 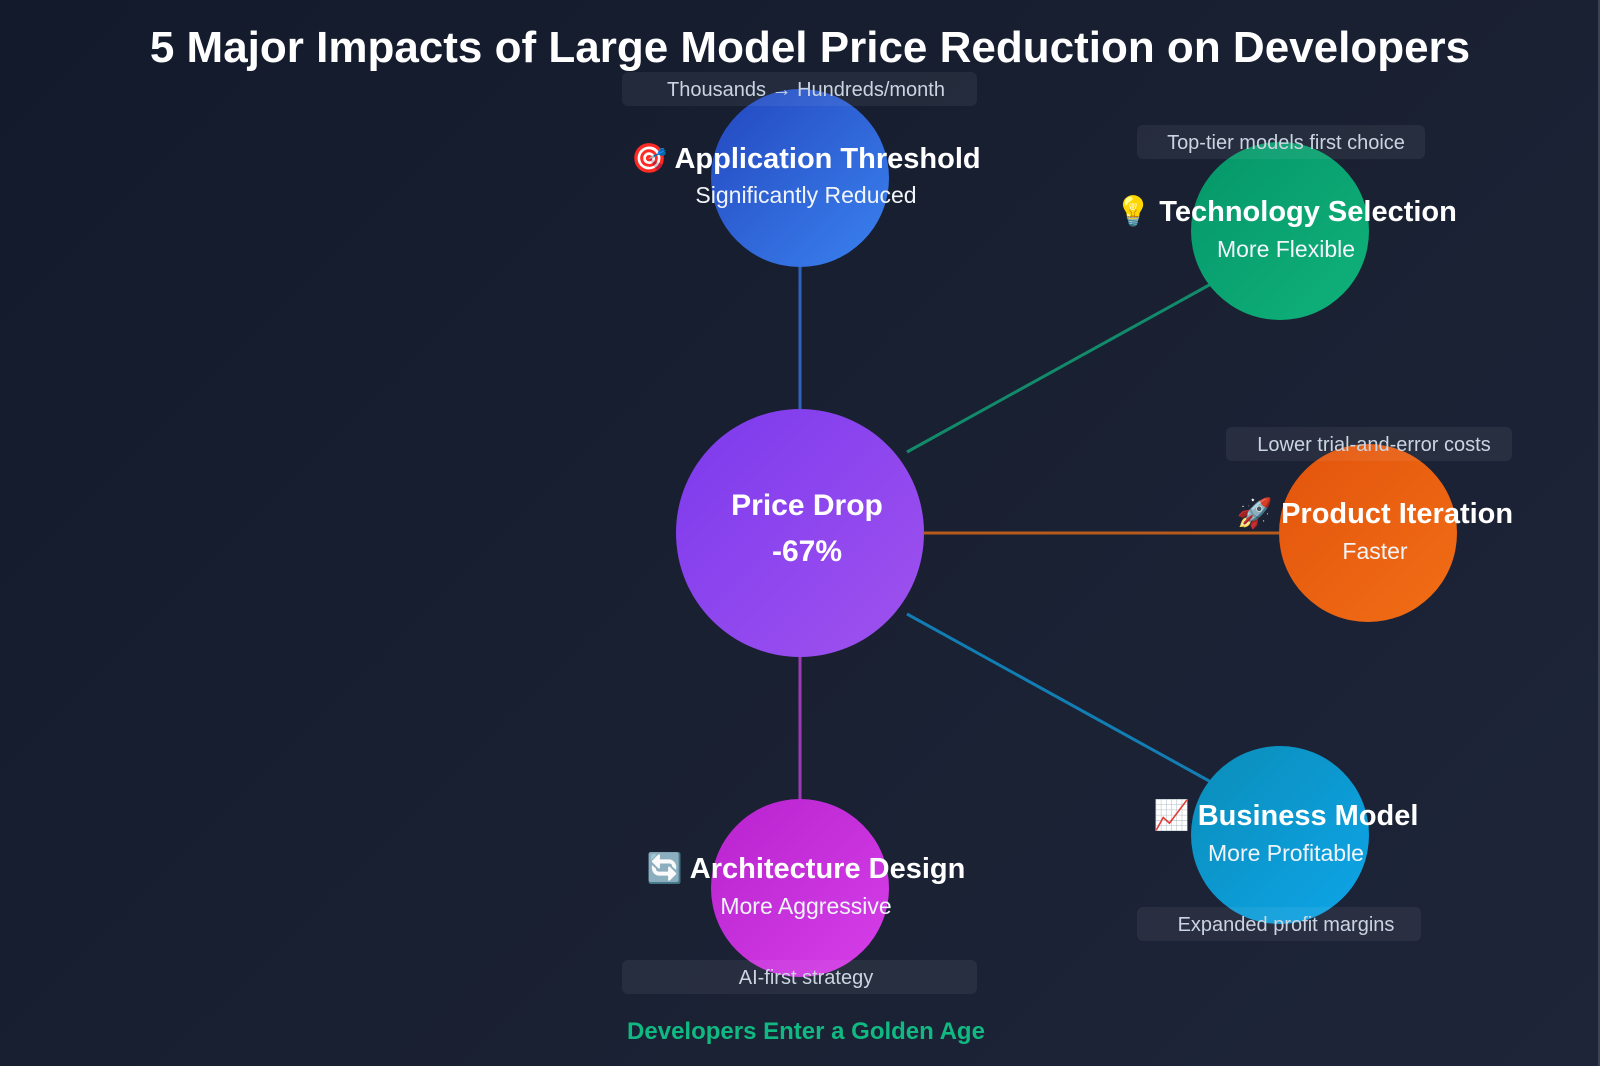 What do you see at coordinates (1308, 212) in the screenshot?
I see `label-text: Technology Selection` at bounding box center [1308, 212].